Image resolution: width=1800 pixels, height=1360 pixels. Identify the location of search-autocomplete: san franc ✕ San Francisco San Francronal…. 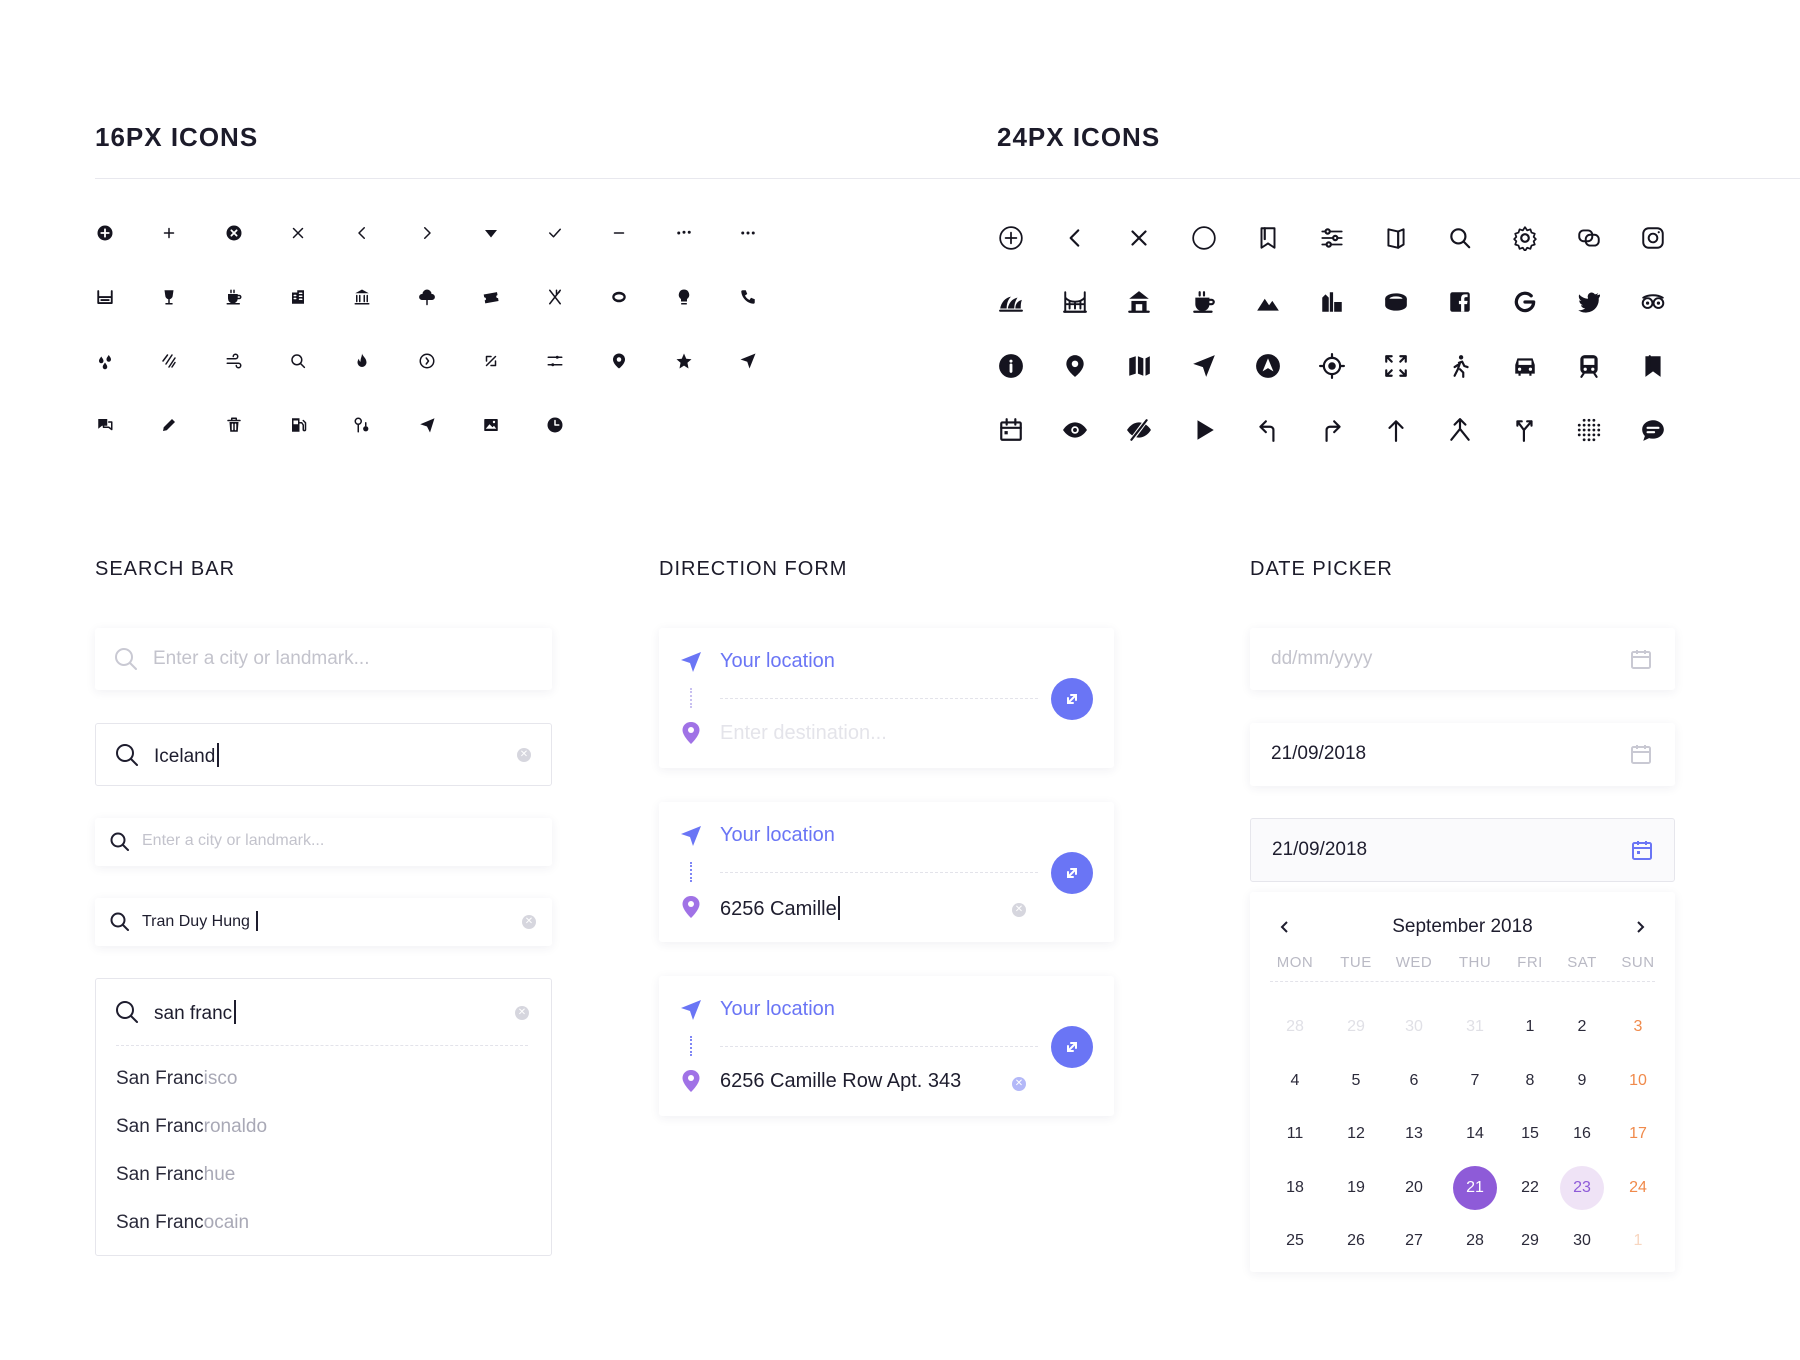
(323, 1117).